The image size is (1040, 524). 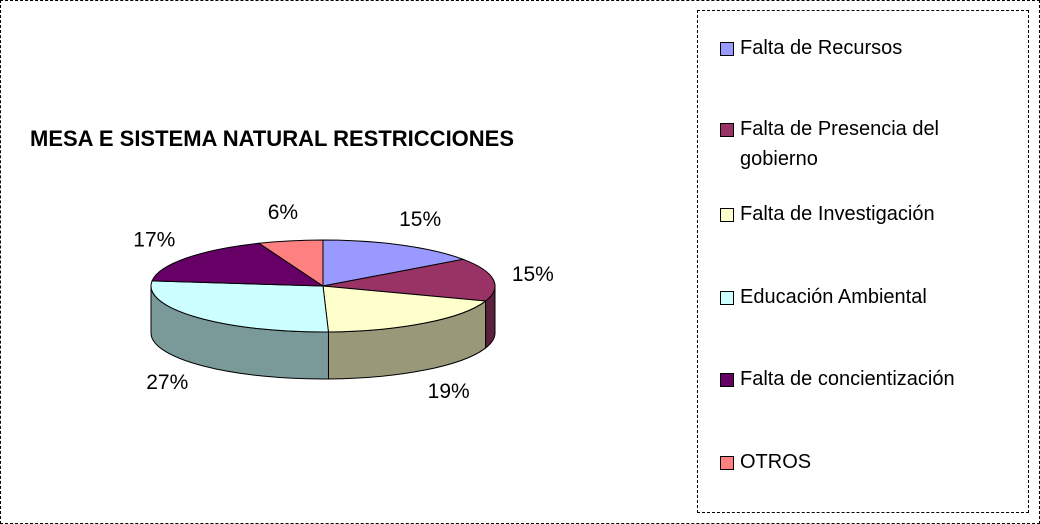 What do you see at coordinates (283, 212) in the screenshot?
I see `data-label: 6%` at bounding box center [283, 212].